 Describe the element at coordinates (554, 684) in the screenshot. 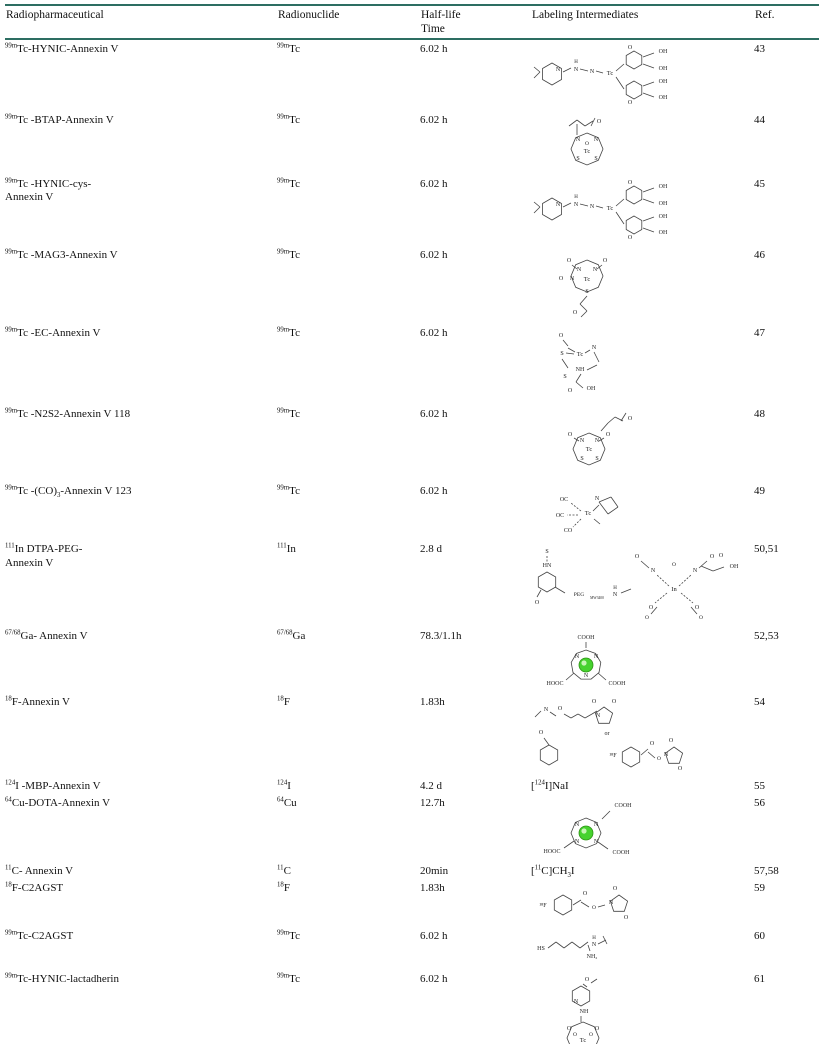

I see `svg-text: HOOC` at that location.